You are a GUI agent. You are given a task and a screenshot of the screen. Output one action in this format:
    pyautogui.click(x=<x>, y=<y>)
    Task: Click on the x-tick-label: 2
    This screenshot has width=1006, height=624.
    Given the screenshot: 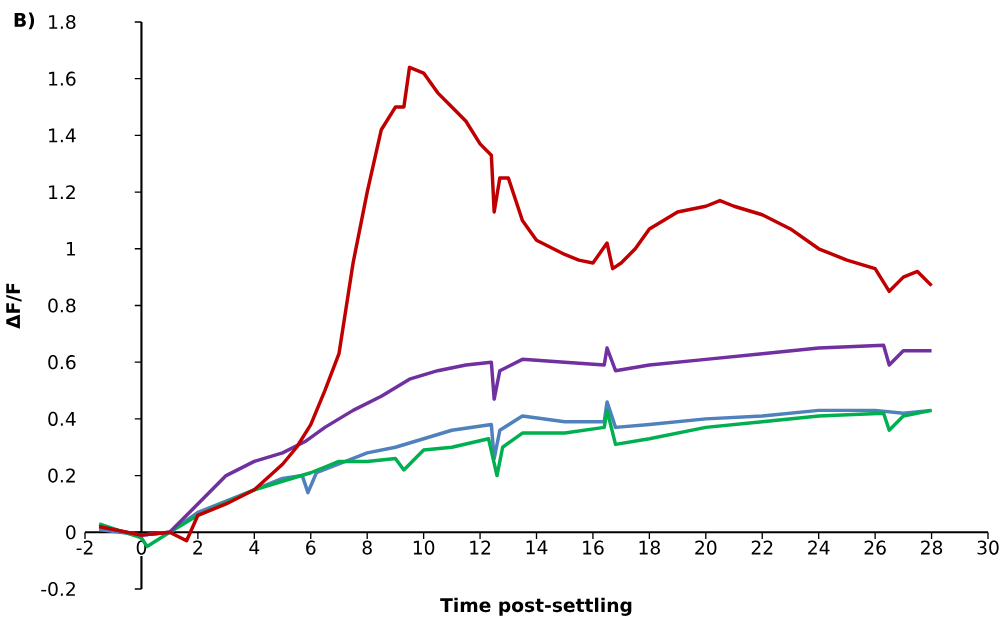 What is the action you would take?
    pyautogui.click(x=197, y=547)
    